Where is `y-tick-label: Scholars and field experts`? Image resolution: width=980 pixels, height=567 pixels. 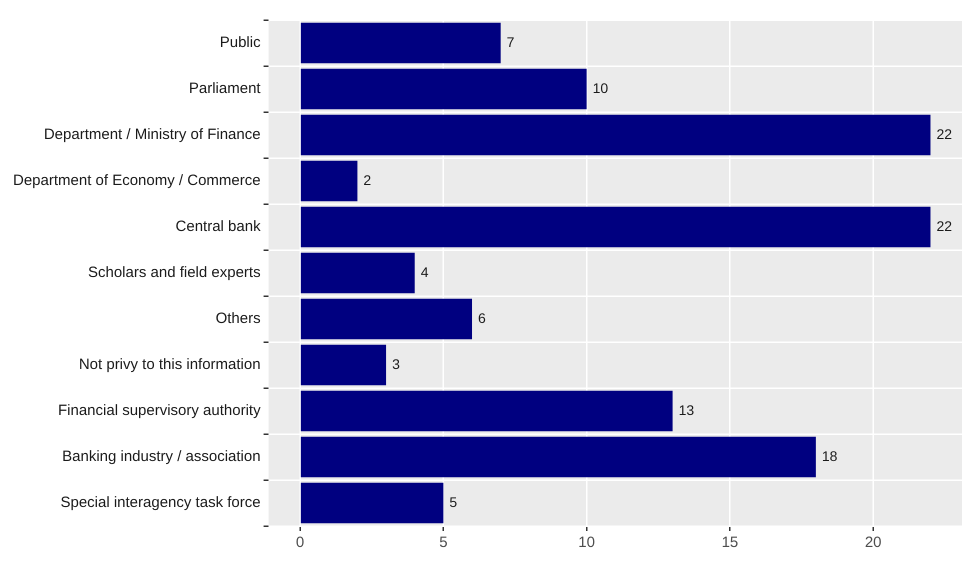 y-tick-label: Scholars and field experts is located at coordinates (174, 273).